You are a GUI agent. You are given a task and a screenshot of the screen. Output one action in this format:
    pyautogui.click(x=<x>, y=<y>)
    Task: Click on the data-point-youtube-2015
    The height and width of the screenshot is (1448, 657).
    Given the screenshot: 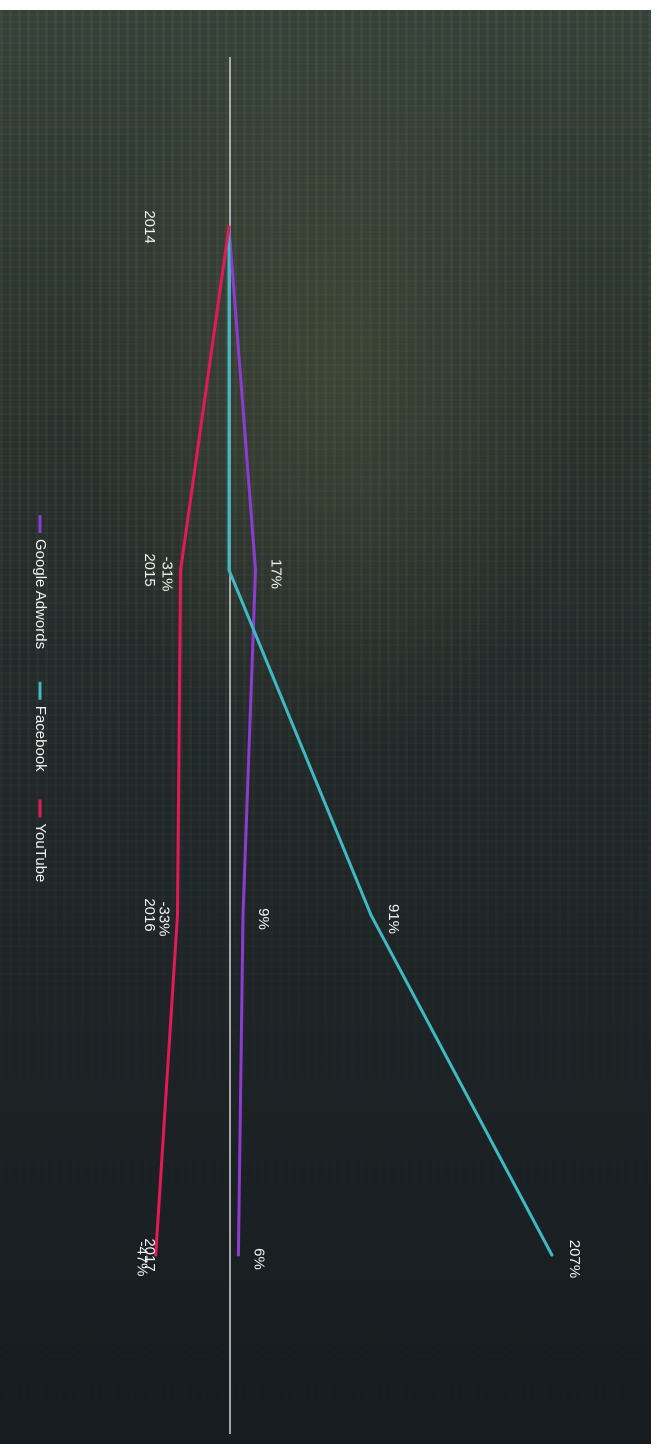 What is the action you would take?
    pyautogui.click(x=181, y=570)
    